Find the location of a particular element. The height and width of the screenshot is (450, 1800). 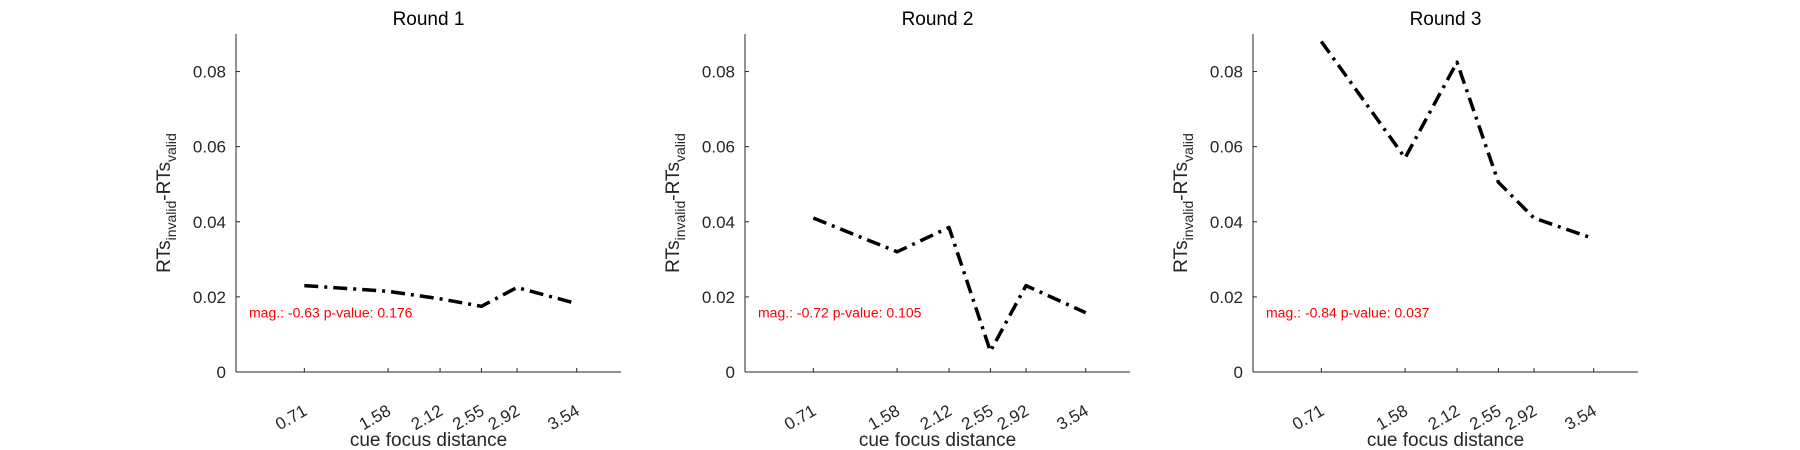

chart-title: Round 1 is located at coordinates (429, 19).